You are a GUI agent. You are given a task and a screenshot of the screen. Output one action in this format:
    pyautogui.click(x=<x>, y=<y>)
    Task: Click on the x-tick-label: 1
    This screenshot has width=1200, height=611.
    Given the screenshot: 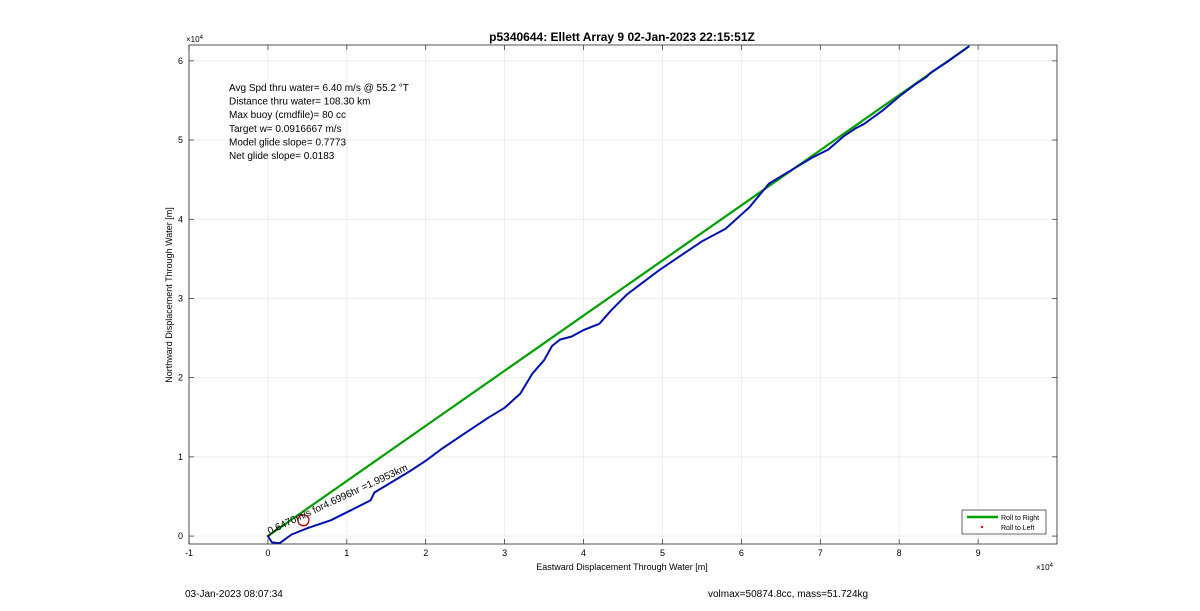 What is the action you would take?
    pyautogui.click(x=346, y=553)
    